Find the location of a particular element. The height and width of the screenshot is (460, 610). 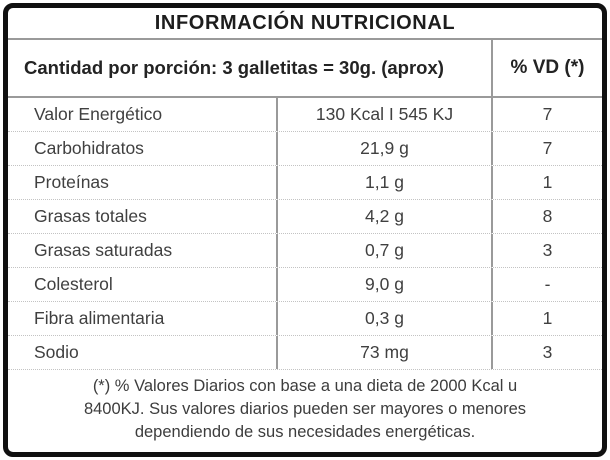

table-row-valor-energetico: Valor Energético 130 Kcal I 545 KJ 7 is located at coordinates (305, 115).